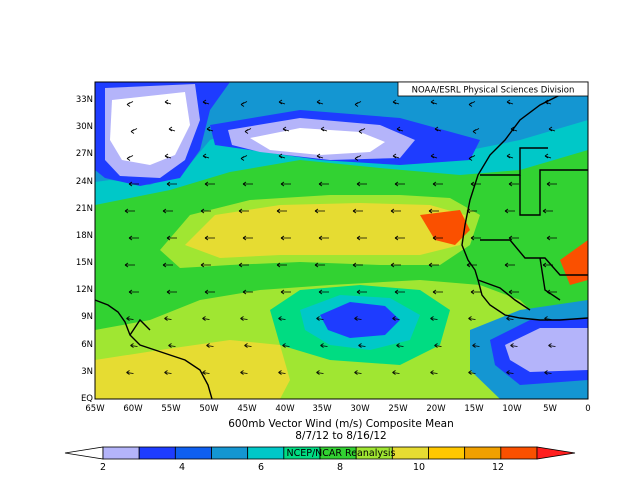  I want to click on field-lavender-se, so click(546, 350).